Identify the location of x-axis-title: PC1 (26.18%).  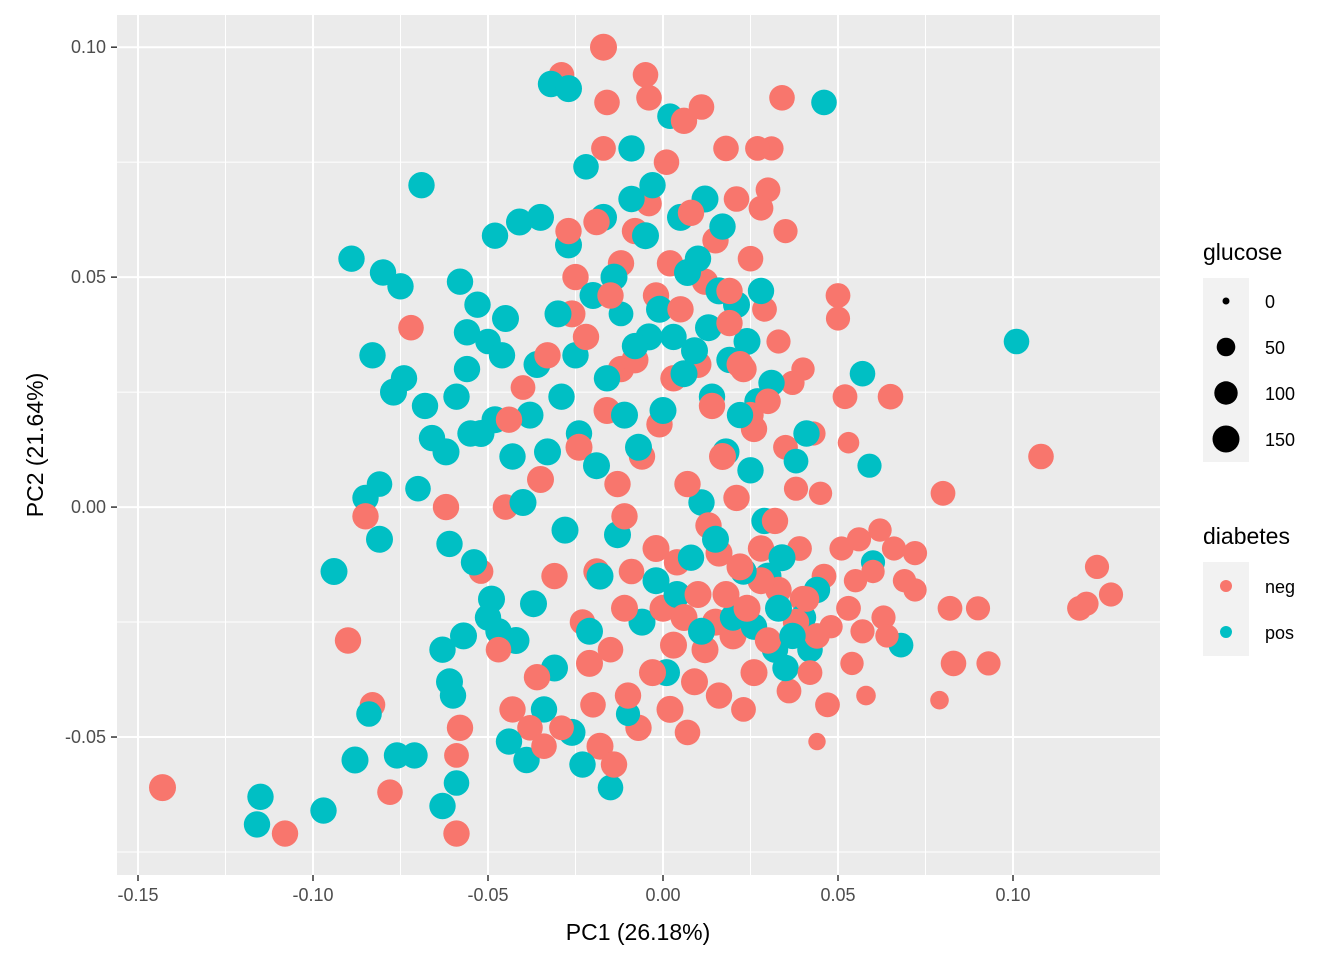
(638, 932).